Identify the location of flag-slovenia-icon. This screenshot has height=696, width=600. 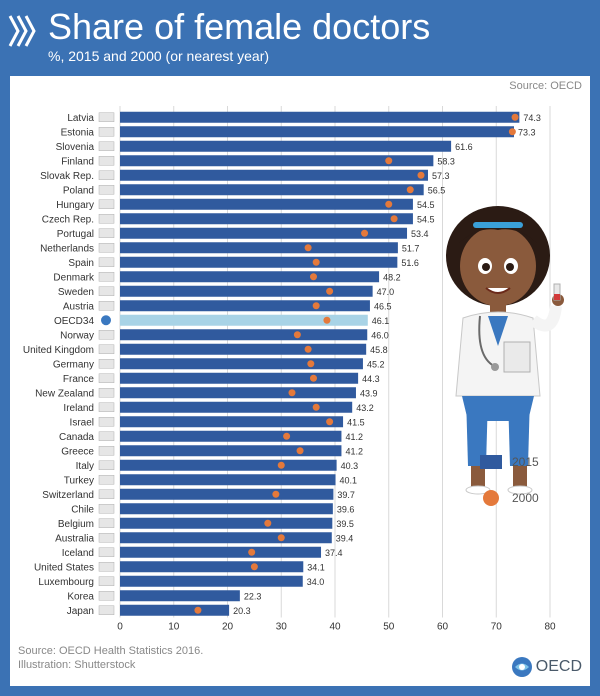
(106, 146).